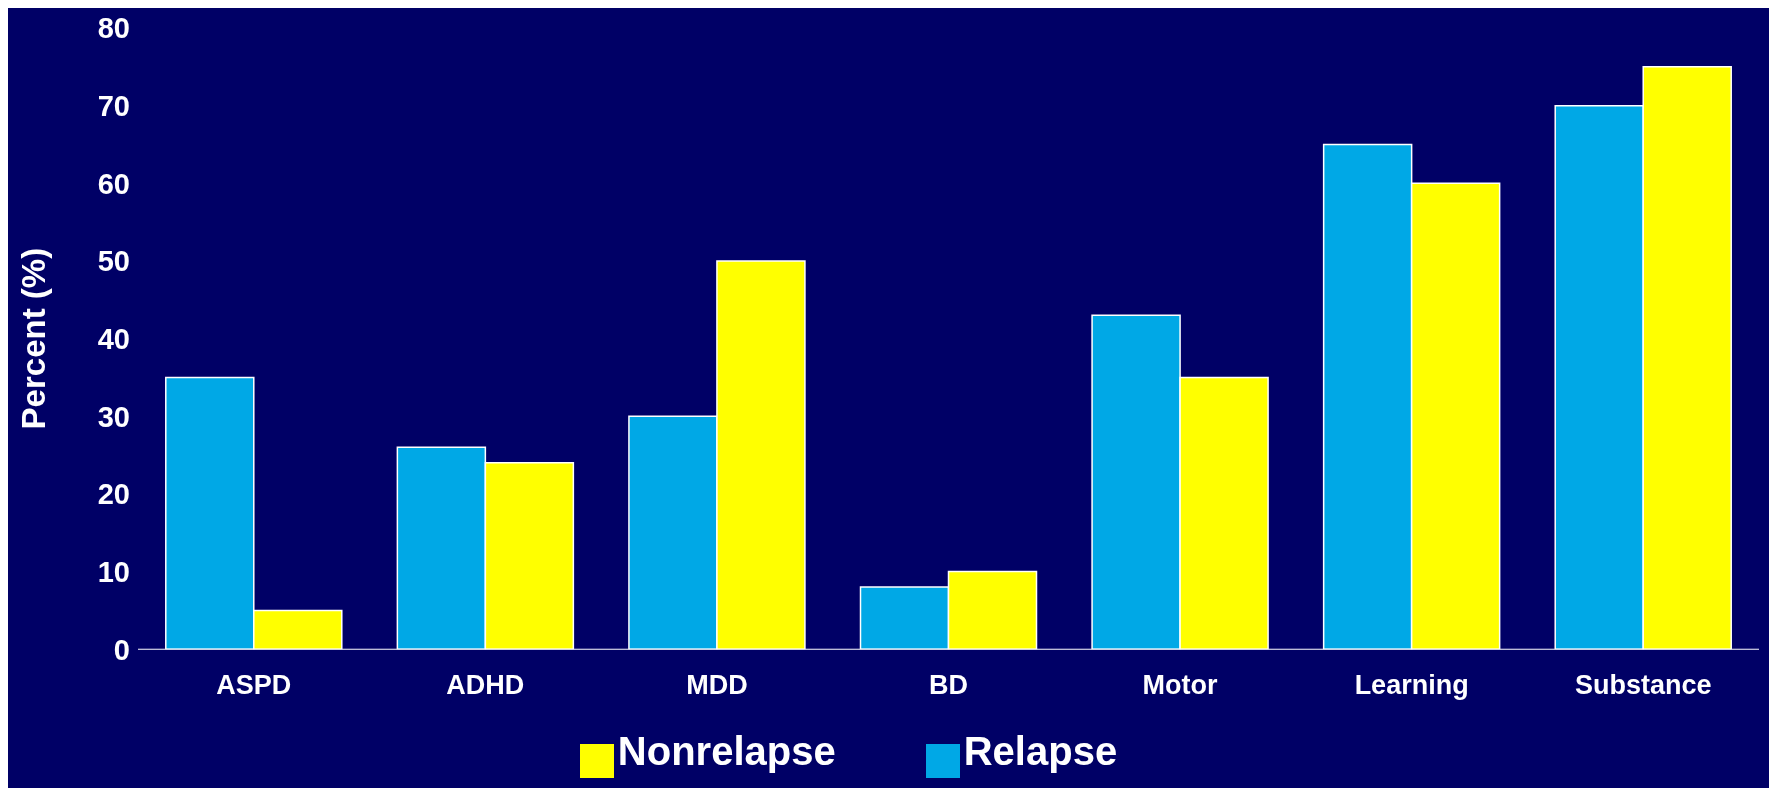 Image resolution: width=1777 pixels, height=796 pixels. What do you see at coordinates (485, 685) in the screenshot?
I see `x-tick-label: ADHD` at bounding box center [485, 685].